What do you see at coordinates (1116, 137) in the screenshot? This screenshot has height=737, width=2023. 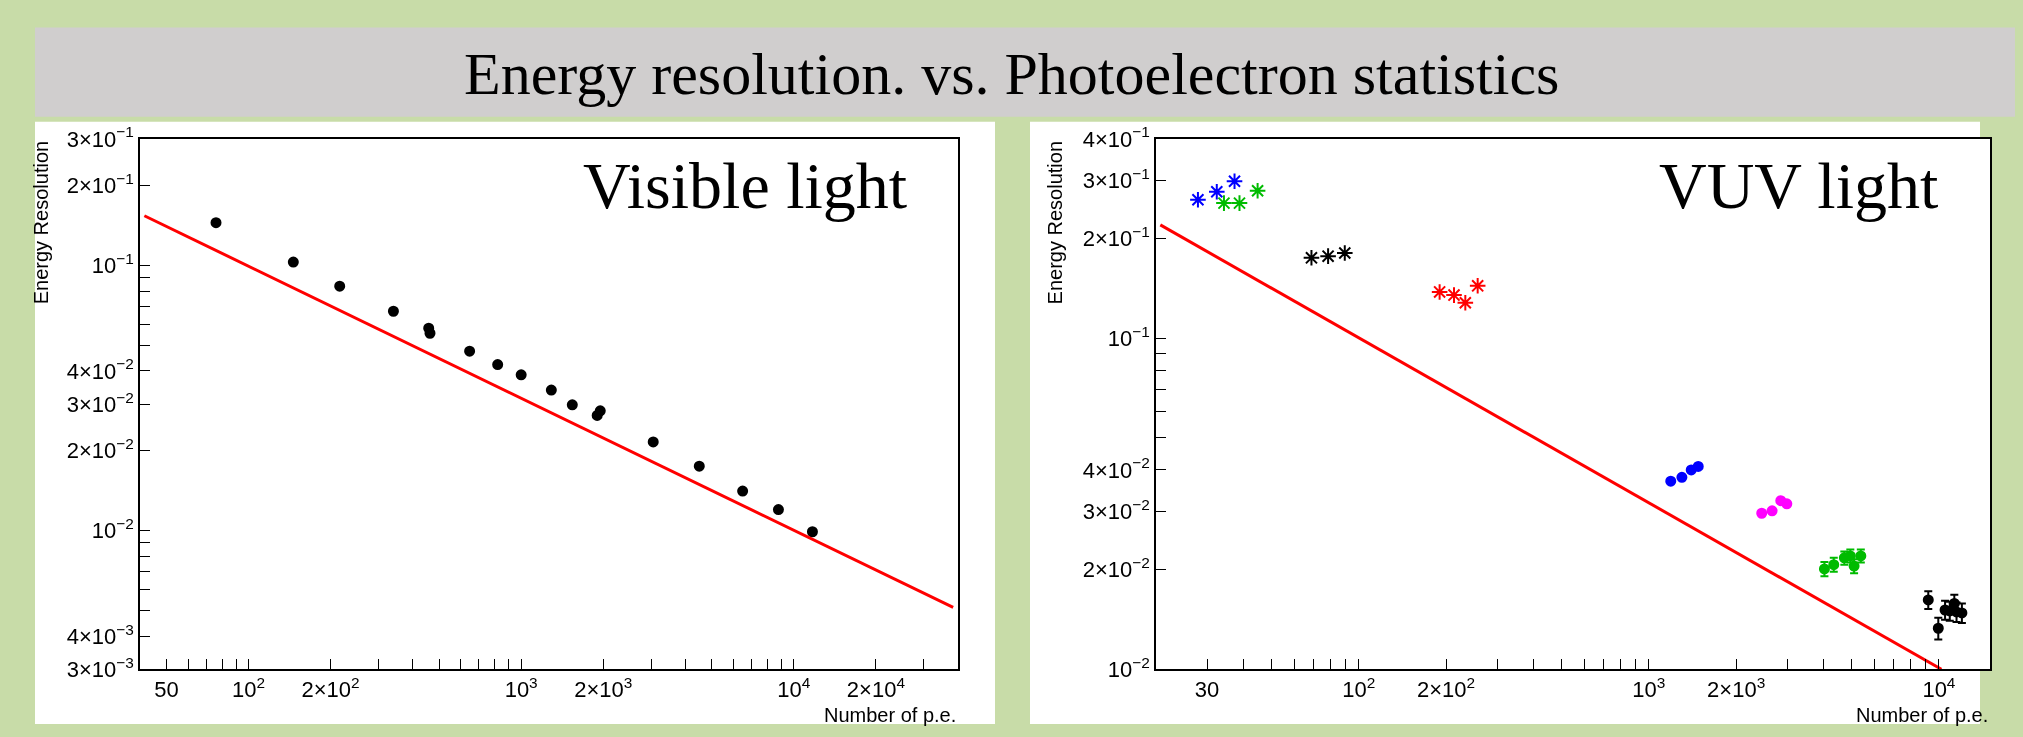 I see `y-tick-label: 4×10$^{−1}$` at bounding box center [1116, 137].